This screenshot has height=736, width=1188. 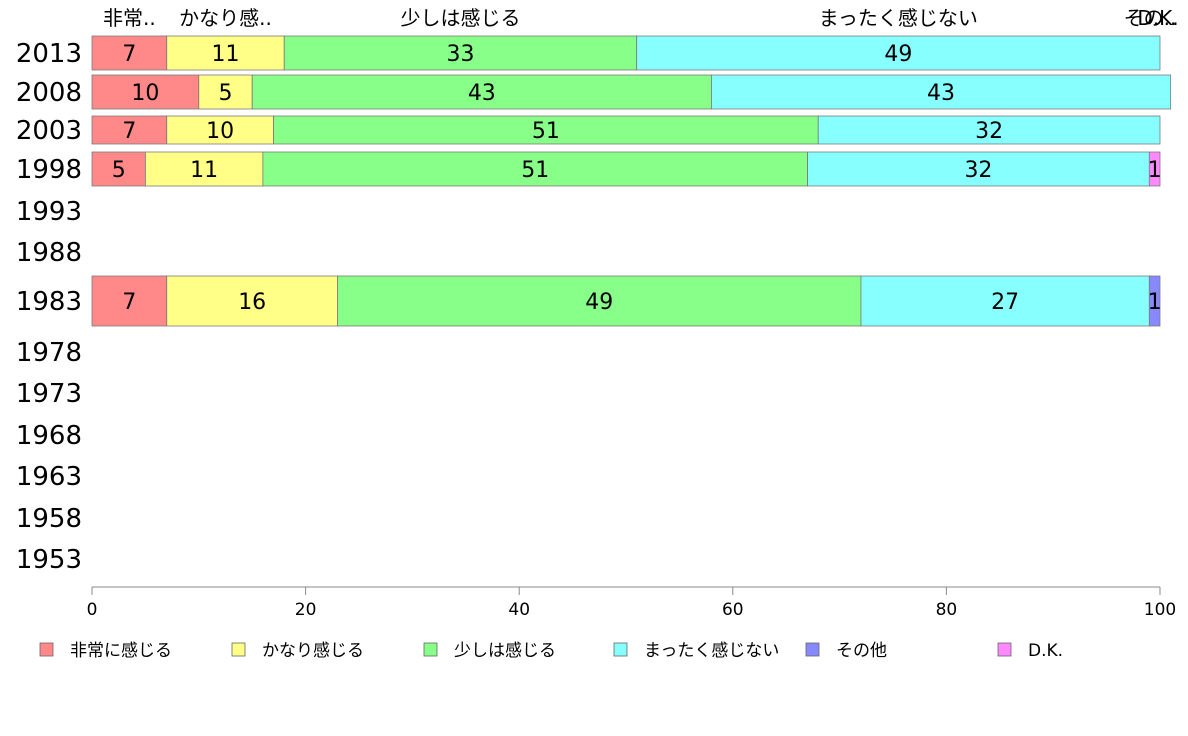 What do you see at coordinates (1160, 610) in the screenshot?
I see `x-tick-label-100: 100` at bounding box center [1160, 610].